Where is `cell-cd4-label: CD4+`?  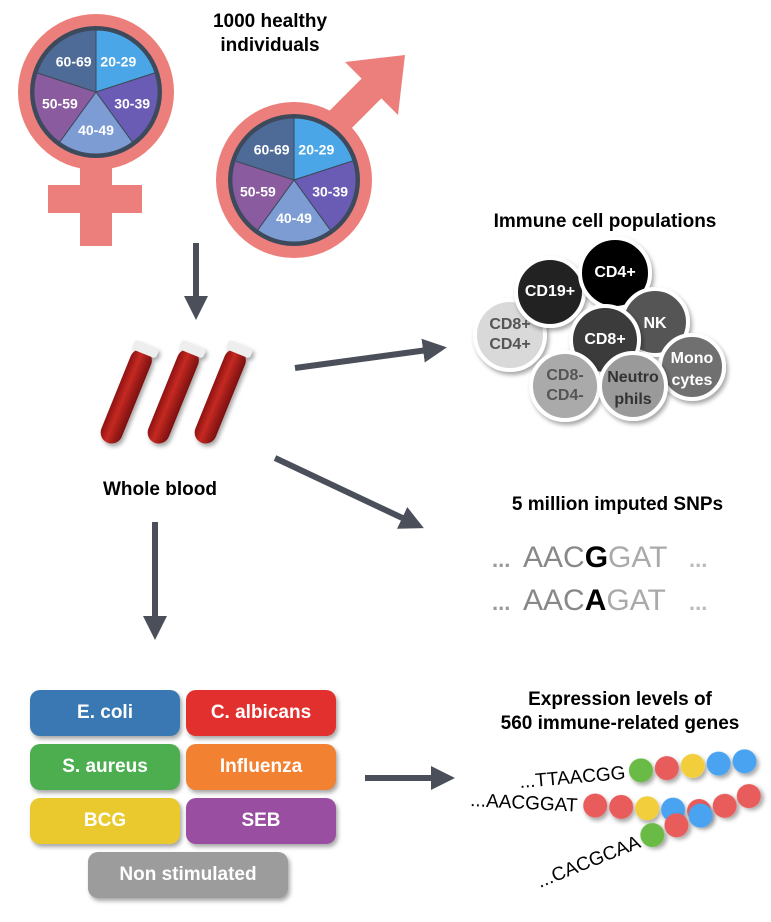 cell-cd4-label: CD4+ is located at coordinates (615, 272).